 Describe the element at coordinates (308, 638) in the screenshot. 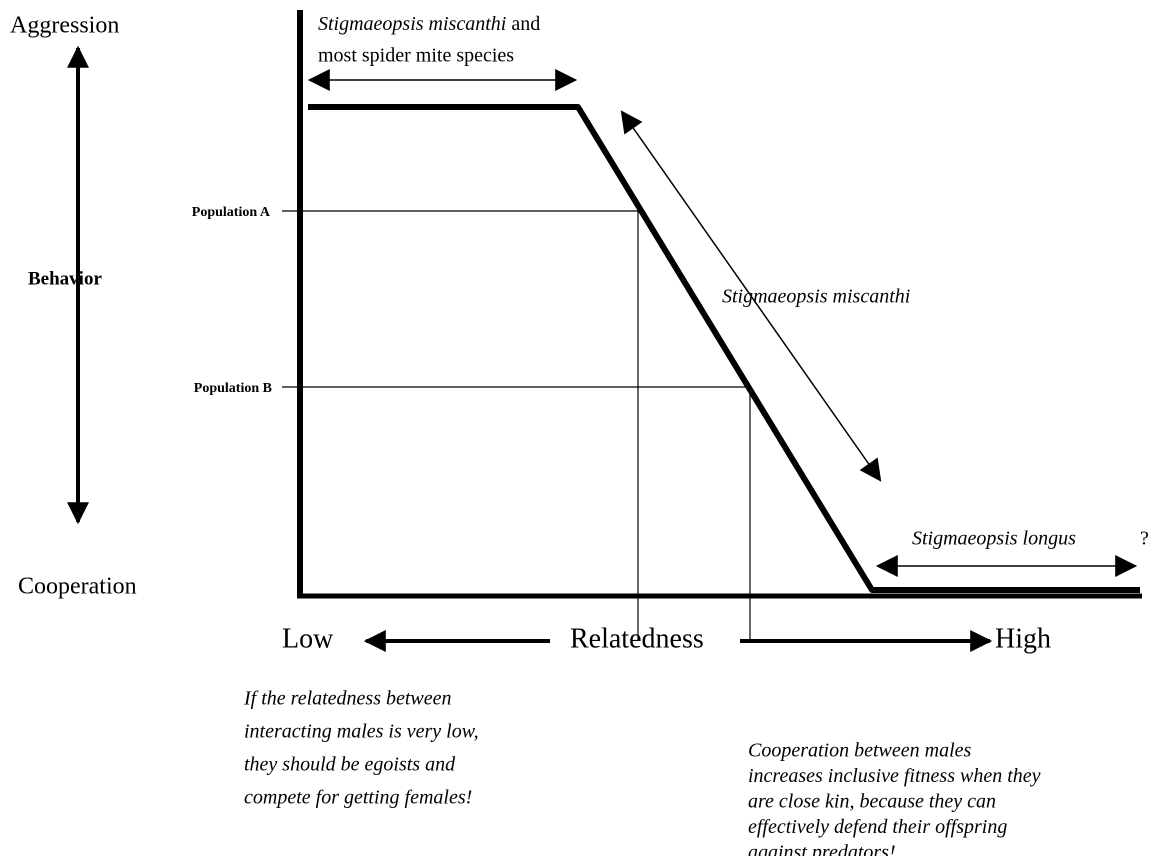

I see `low-label: Low` at that location.